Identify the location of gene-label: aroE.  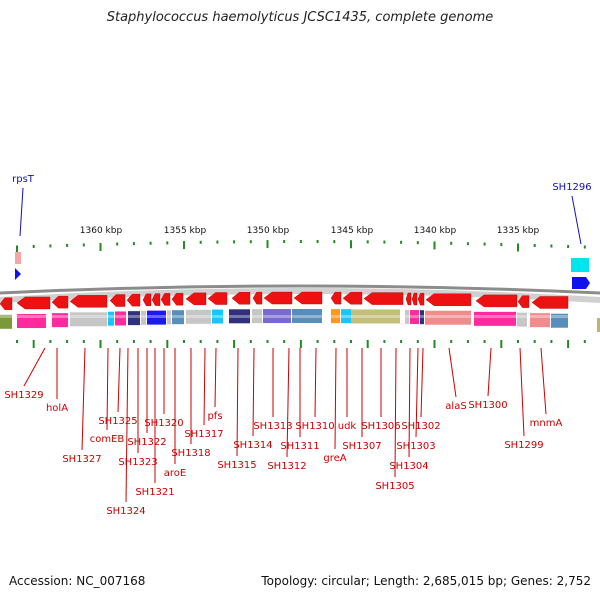
(175, 473).